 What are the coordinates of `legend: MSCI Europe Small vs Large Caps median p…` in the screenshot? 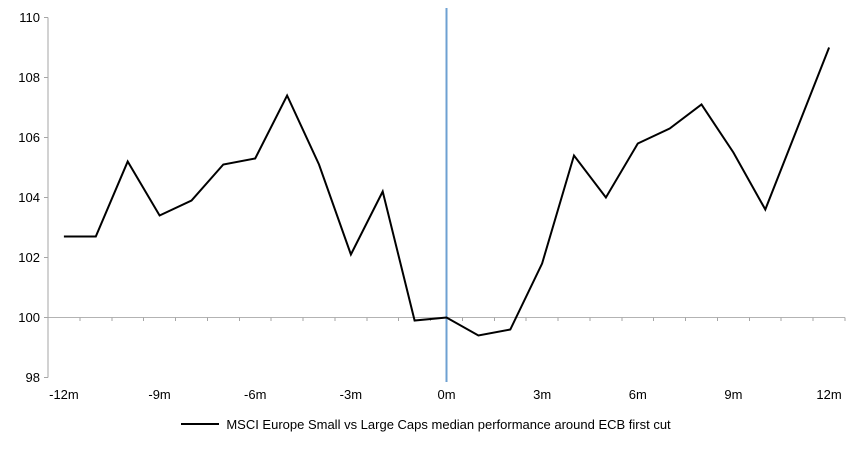 It's located at (426, 424).